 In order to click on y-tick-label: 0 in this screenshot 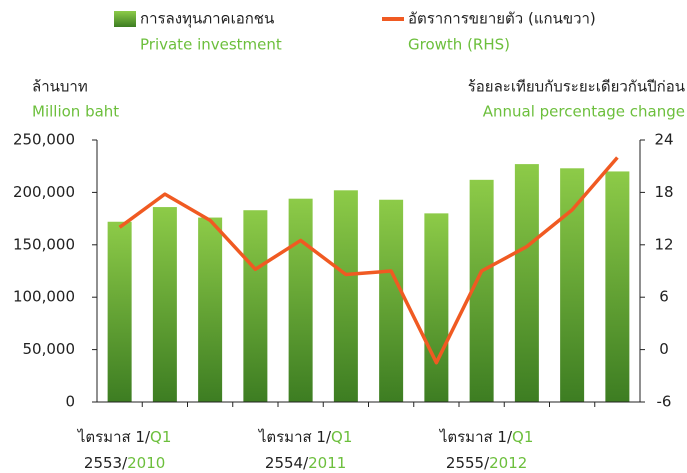, I will do `click(70, 402)`.